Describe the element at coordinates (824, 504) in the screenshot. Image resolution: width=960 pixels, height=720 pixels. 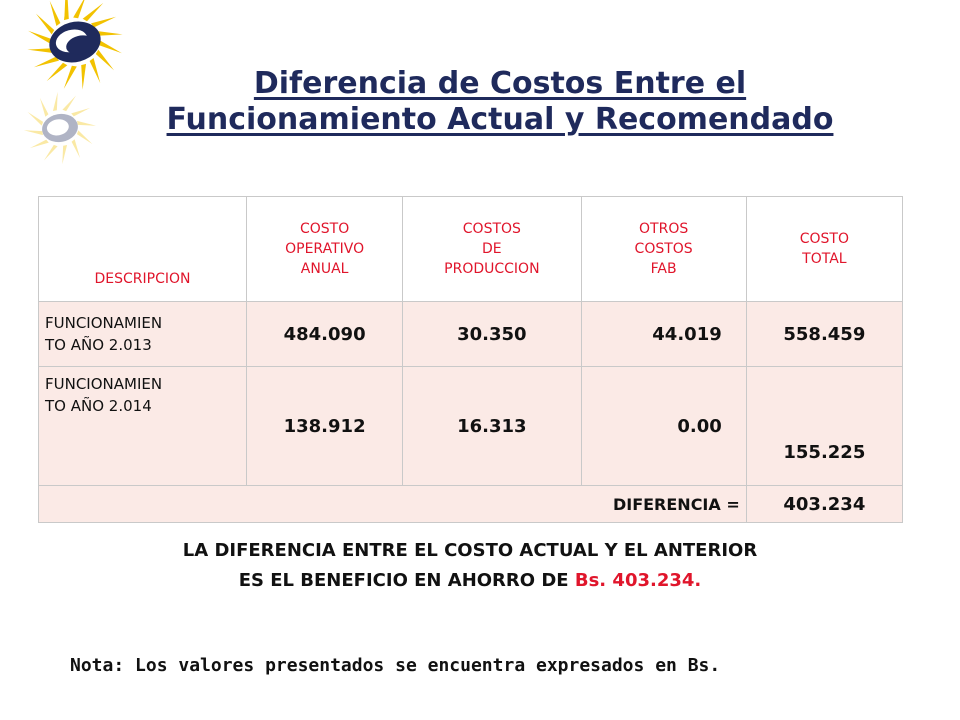
I see `difference-value: 403.234` at that location.